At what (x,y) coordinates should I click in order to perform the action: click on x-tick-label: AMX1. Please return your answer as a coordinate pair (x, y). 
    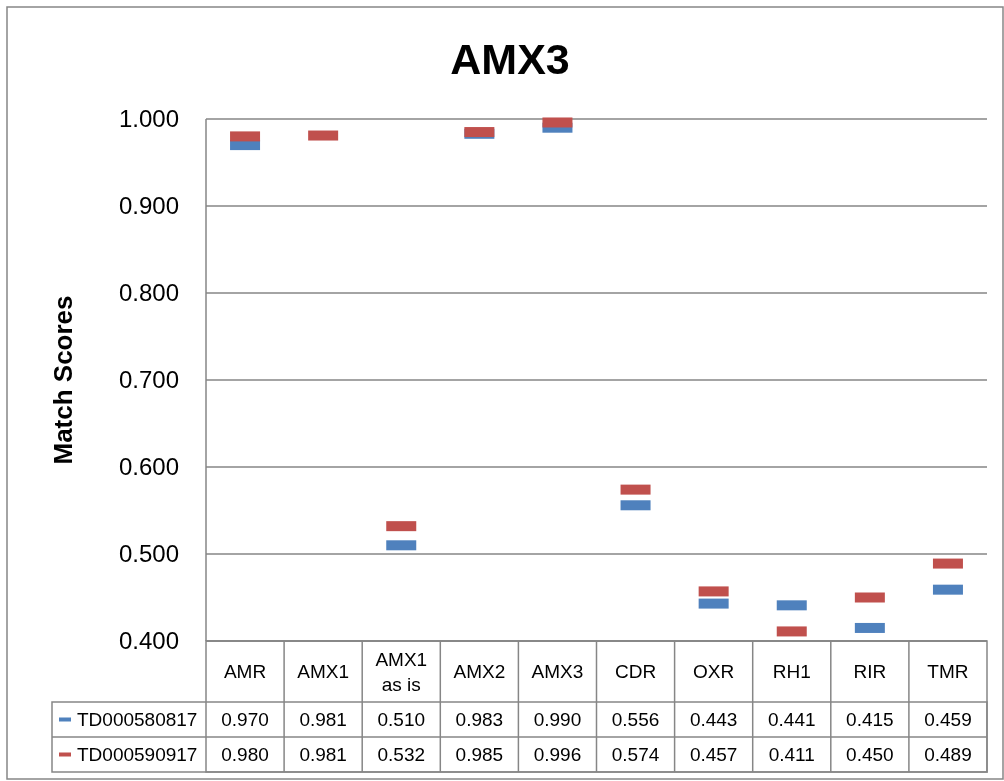
    Looking at the image, I should click on (323, 672).